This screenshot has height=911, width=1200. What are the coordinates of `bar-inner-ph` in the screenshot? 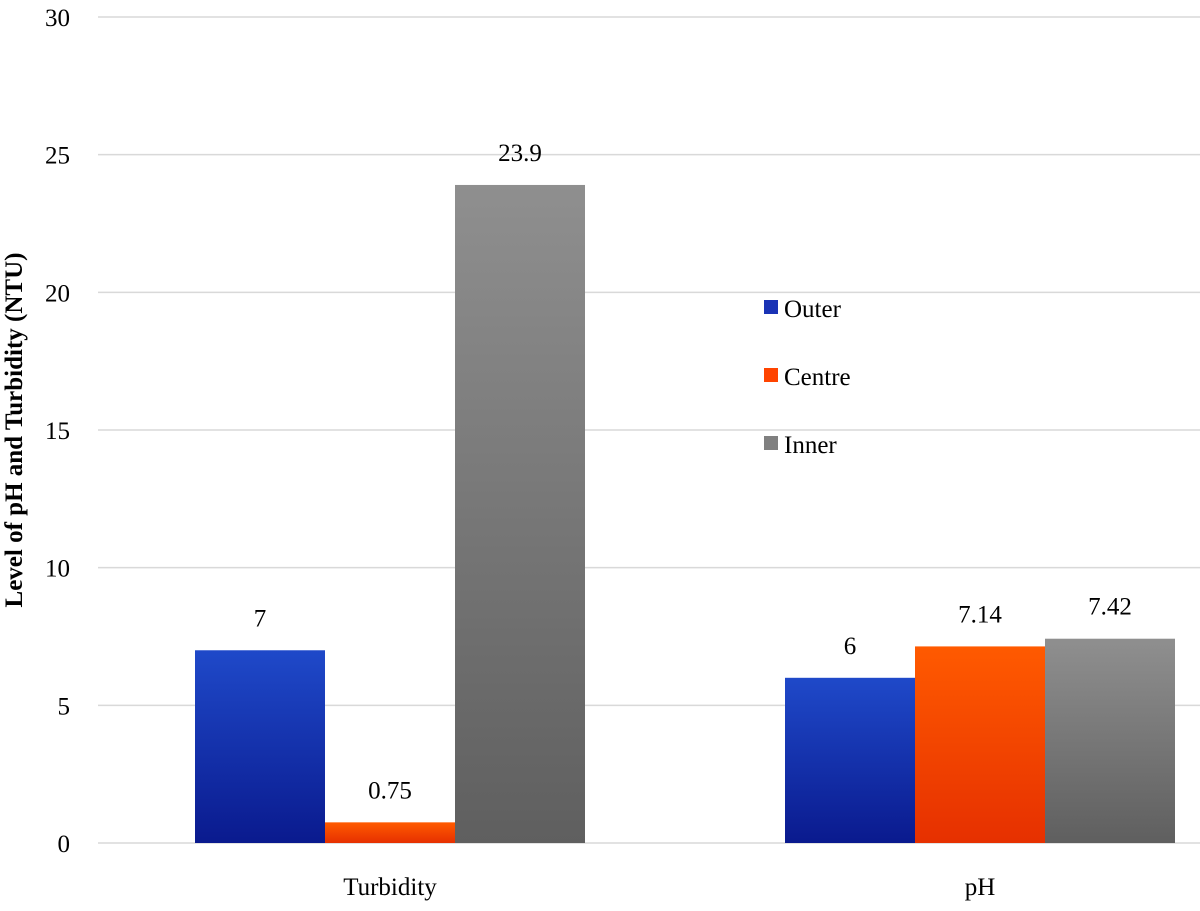 It's located at (1110, 740).